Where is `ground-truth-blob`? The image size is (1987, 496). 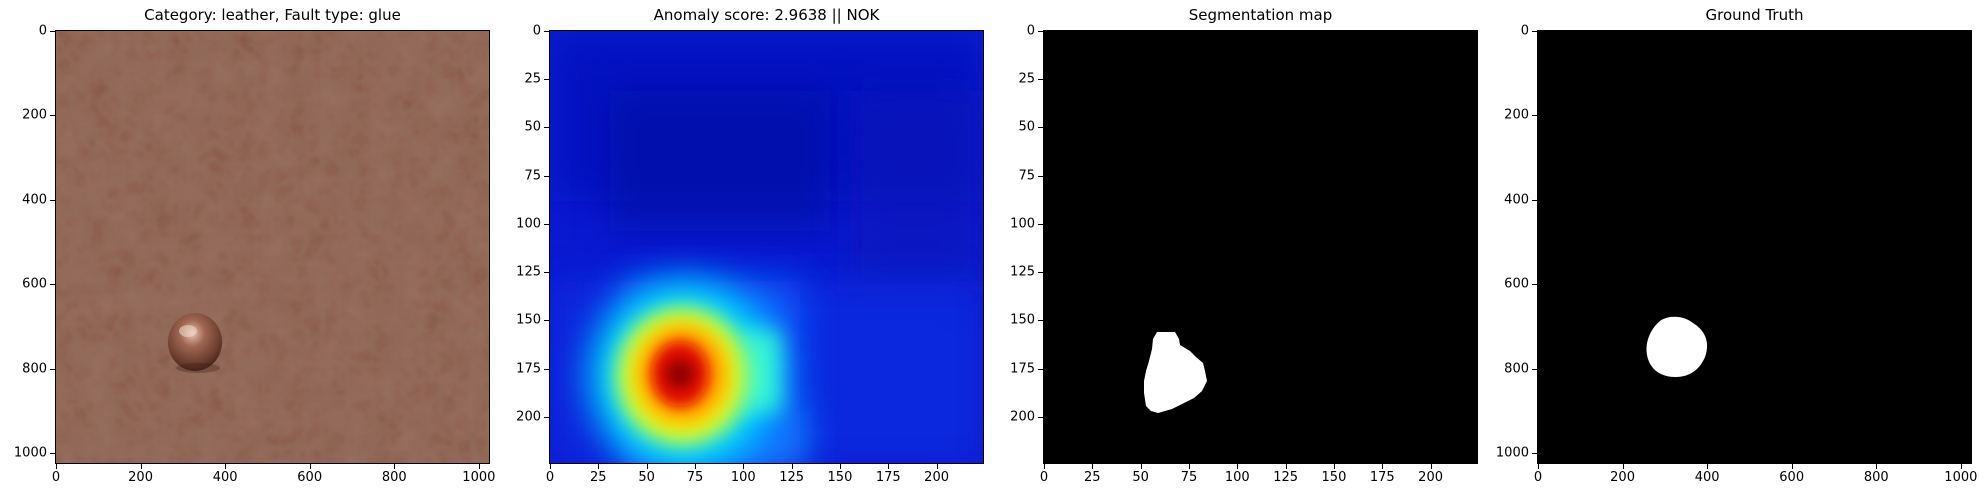
ground-truth-blob is located at coordinates (1677, 346).